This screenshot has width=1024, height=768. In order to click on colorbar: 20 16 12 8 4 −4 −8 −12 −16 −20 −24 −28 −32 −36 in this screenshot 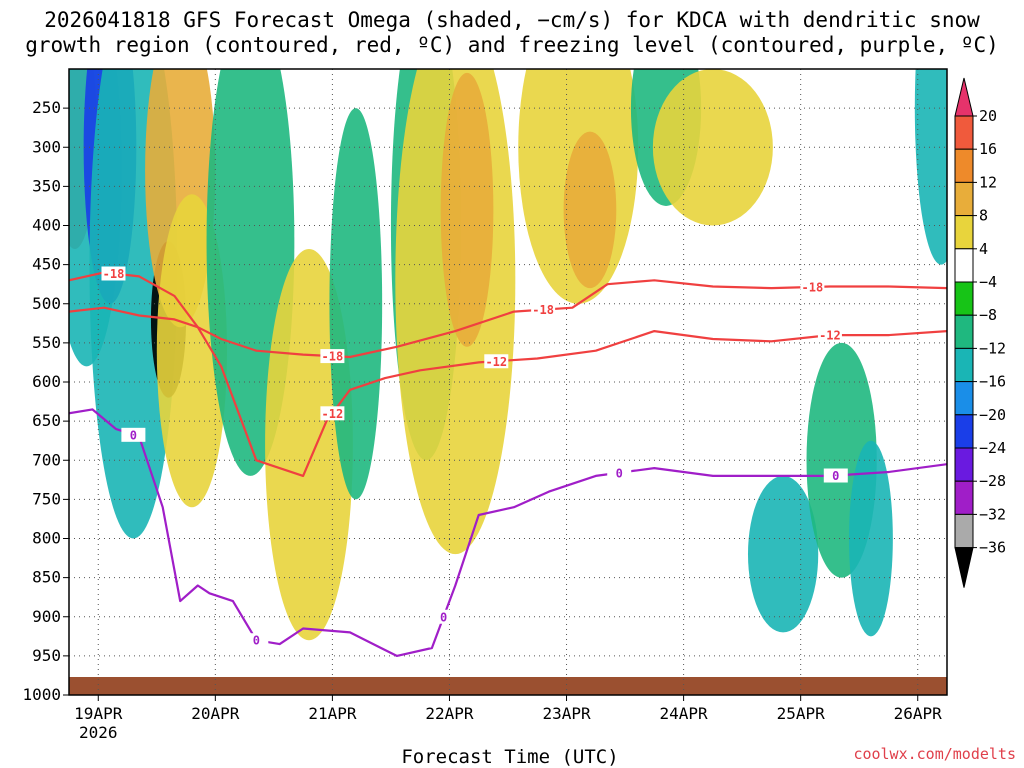, I will do `click(980, 332)`.